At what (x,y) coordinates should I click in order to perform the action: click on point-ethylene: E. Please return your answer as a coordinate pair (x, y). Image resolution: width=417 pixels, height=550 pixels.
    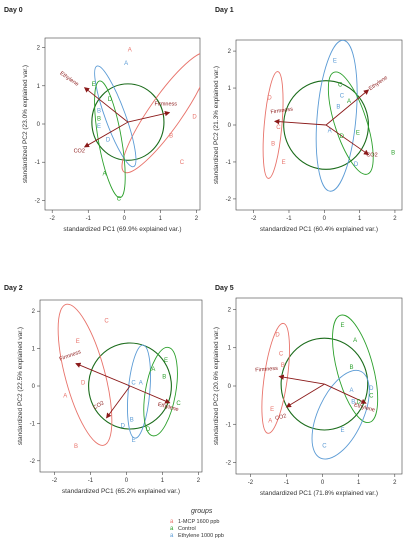
    Looking at the image, I should click on (335, 61).